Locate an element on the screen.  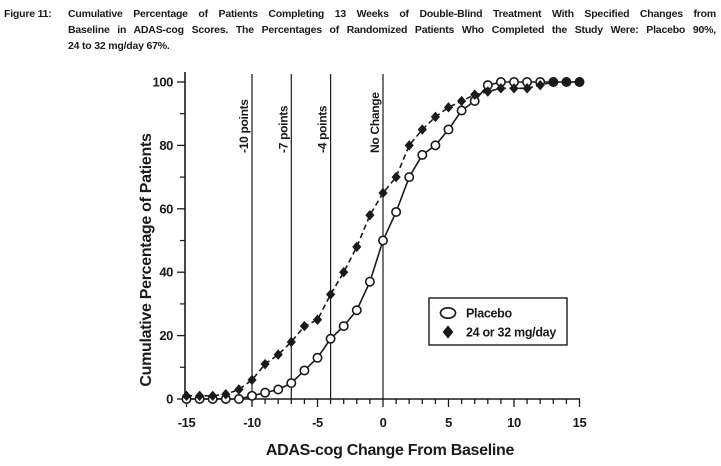
x-tick-label--5: -5 is located at coordinates (317, 422).